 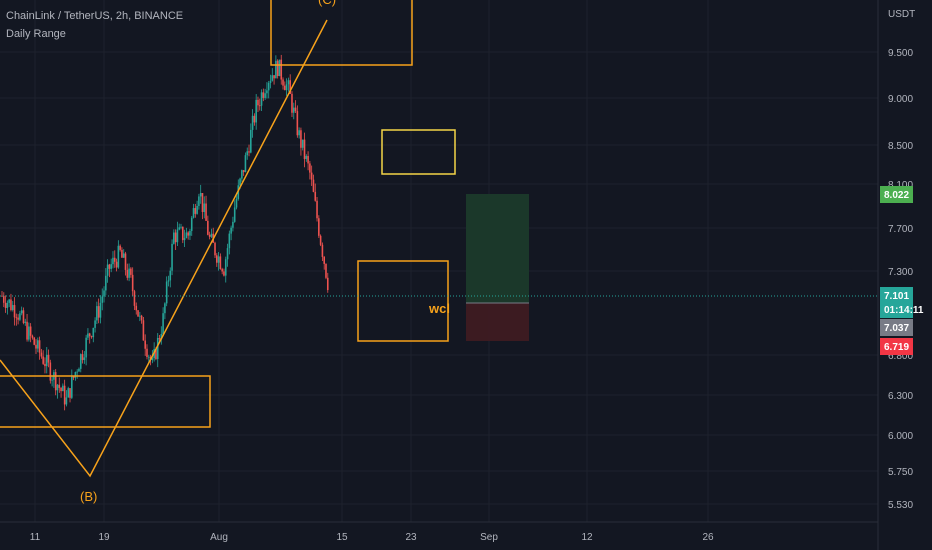 What do you see at coordinates (900, 272) in the screenshot?
I see `y-tick-5: 7.300` at bounding box center [900, 272].